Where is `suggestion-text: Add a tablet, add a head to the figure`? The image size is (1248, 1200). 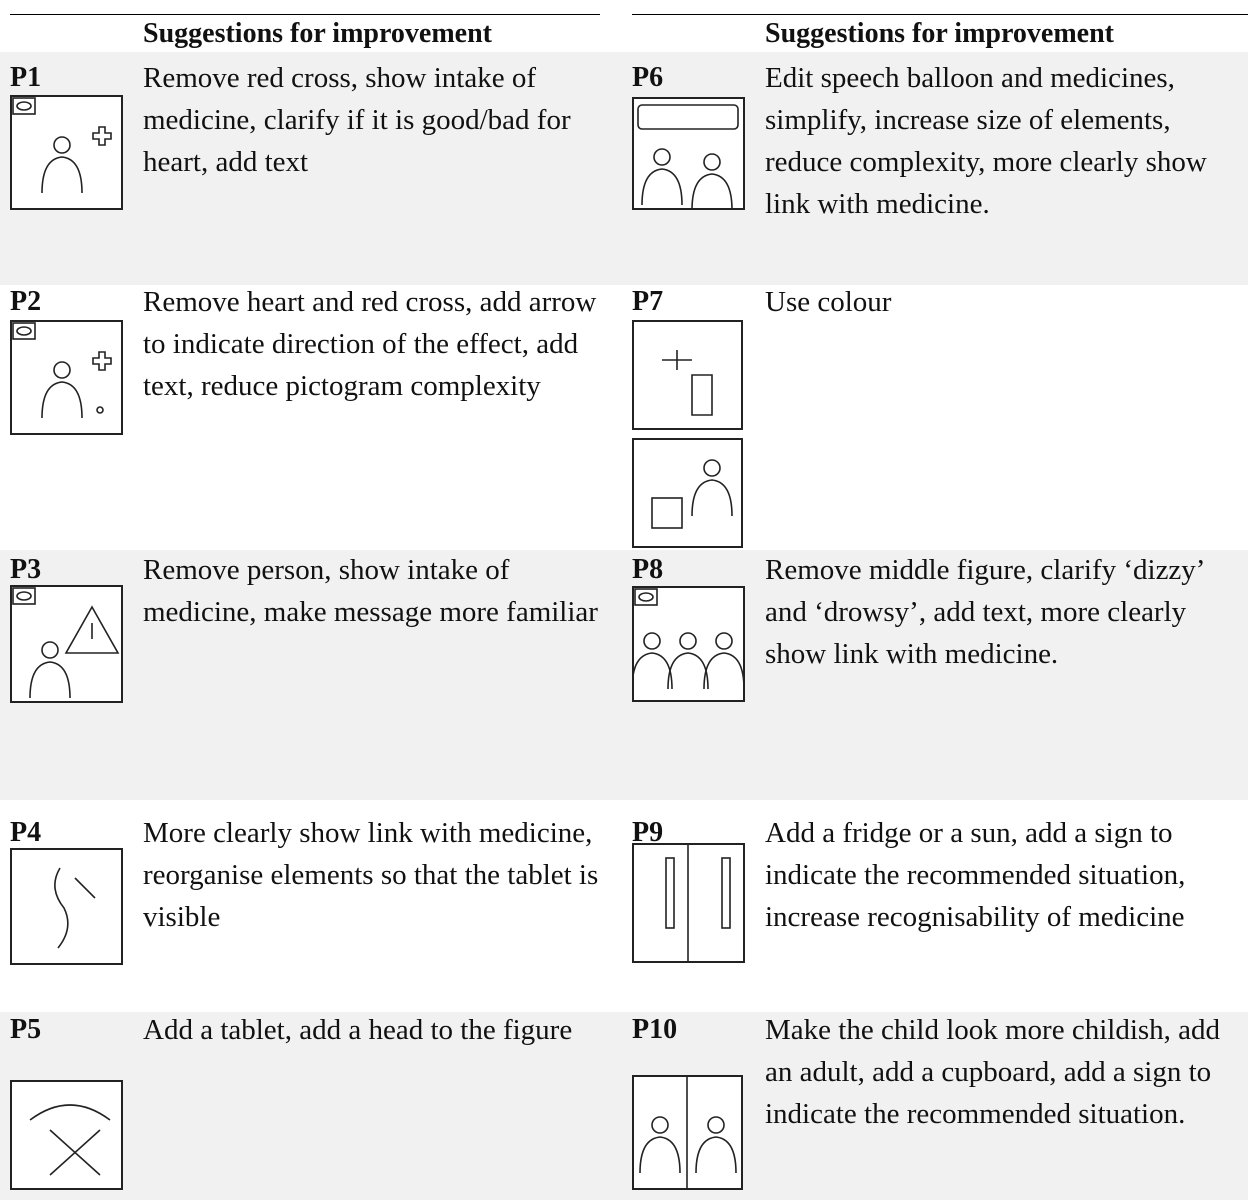 suggestion-text: Add a tablet, add a head to the figure is located at coordinates (358, 1030).